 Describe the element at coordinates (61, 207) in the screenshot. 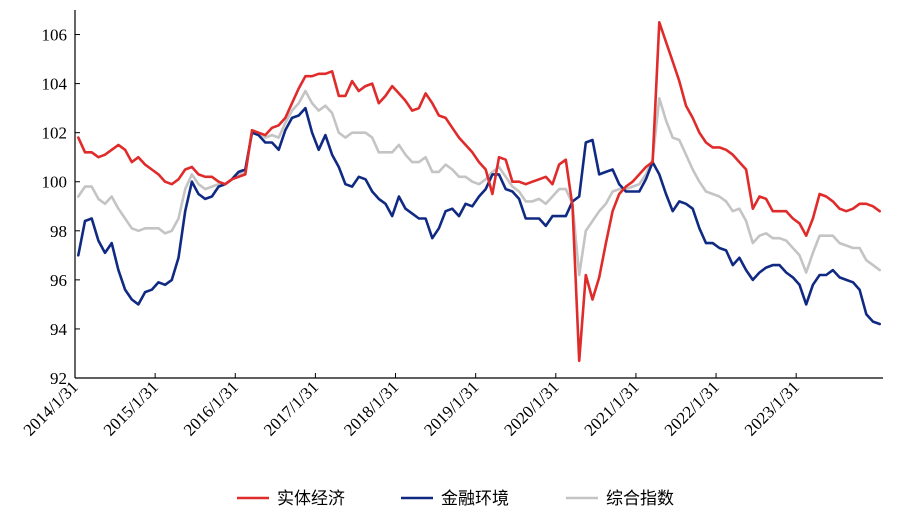

I see `y-ticks: 92 94 96 98 100 102 104 106` at that location.